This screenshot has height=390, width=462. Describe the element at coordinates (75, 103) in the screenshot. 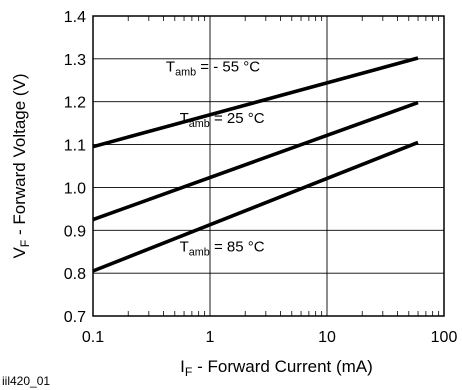

I see `y-tick-label: 1.2` at that location.